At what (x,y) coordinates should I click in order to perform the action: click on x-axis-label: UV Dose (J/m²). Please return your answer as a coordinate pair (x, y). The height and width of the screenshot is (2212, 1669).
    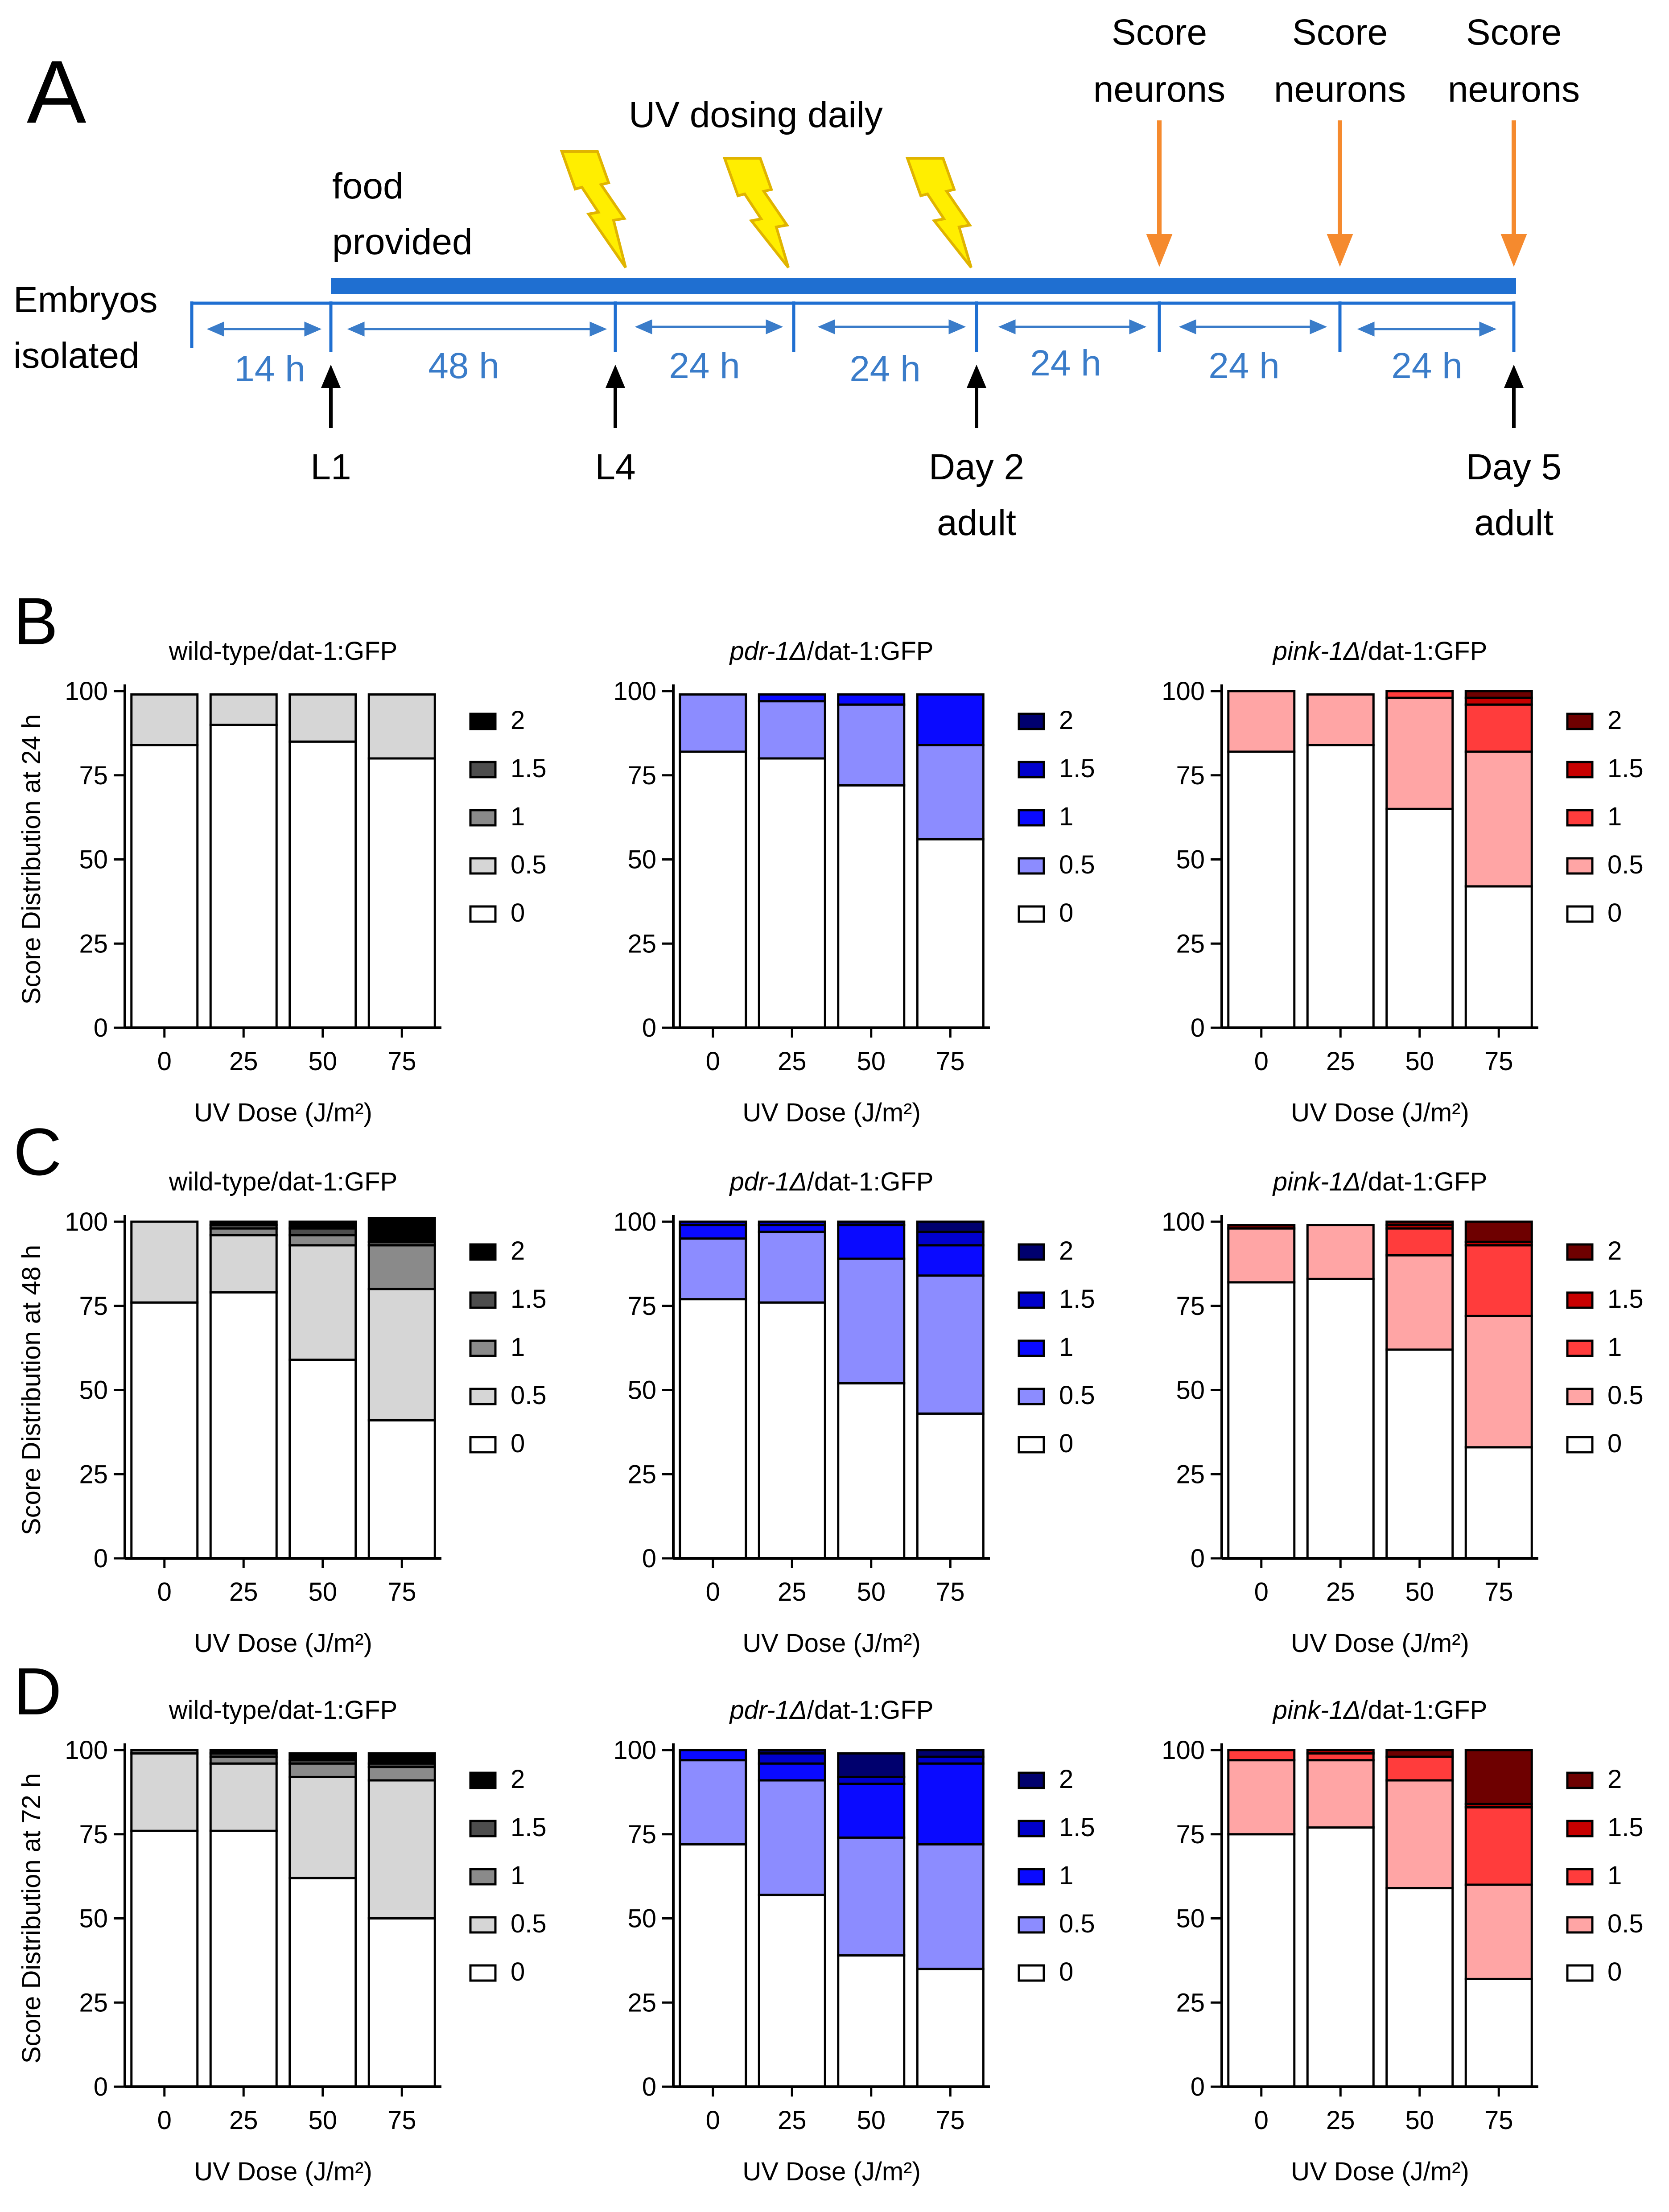
    Looking at the image, I should click on (283, 1643).